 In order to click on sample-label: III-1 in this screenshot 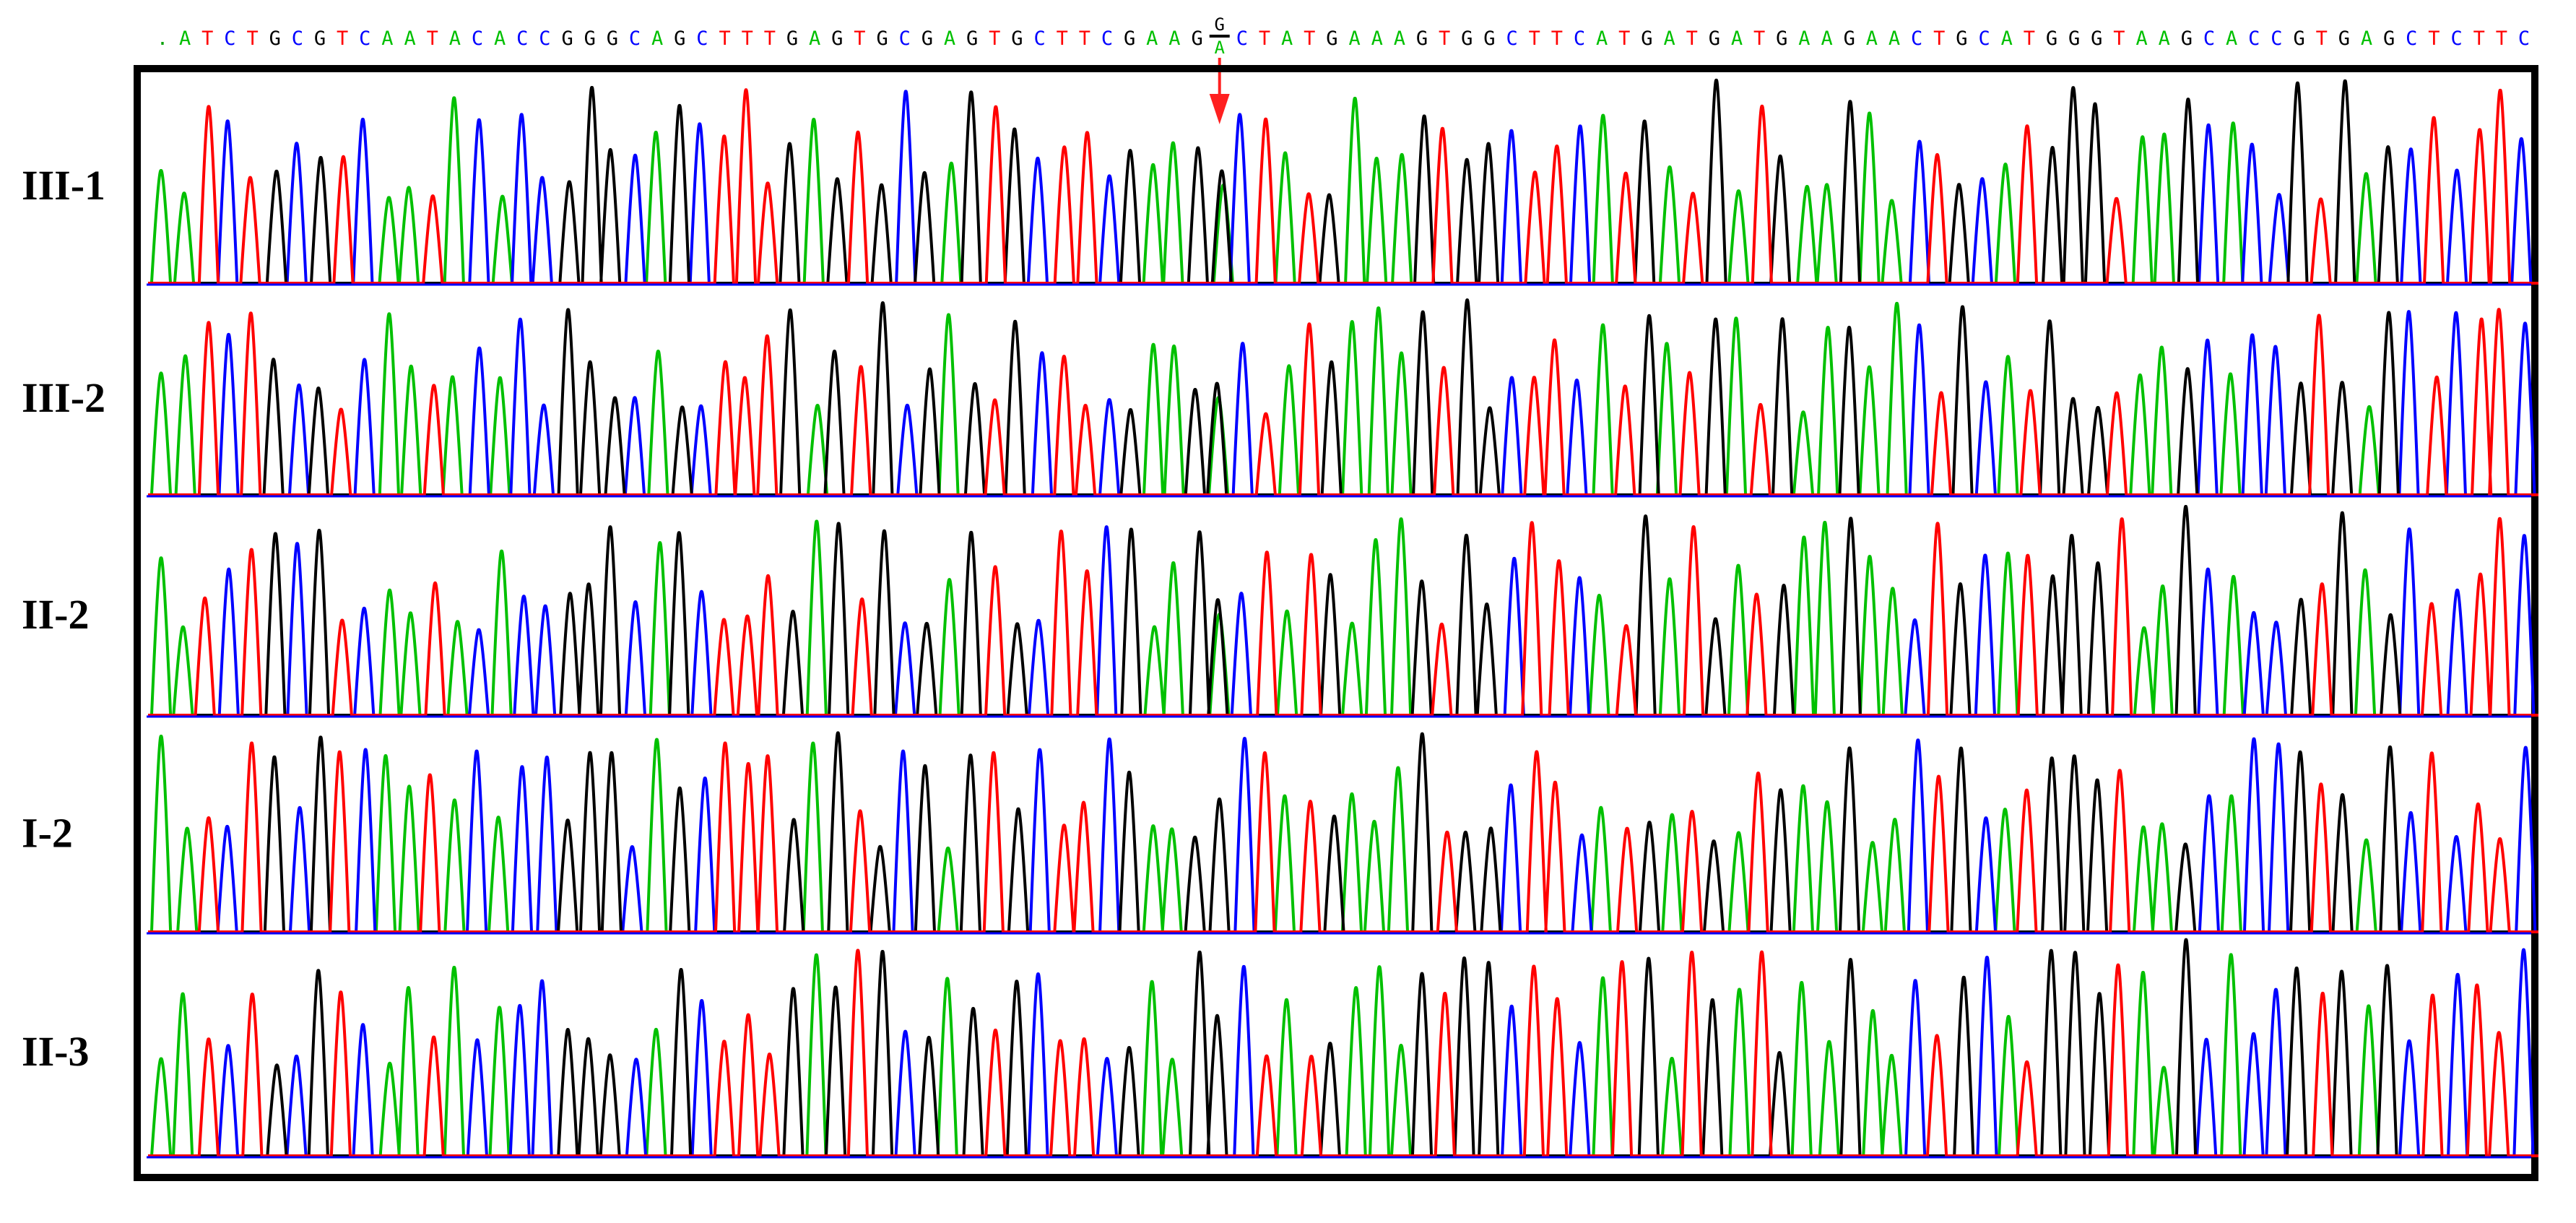, I will do `click(63, 185)`.